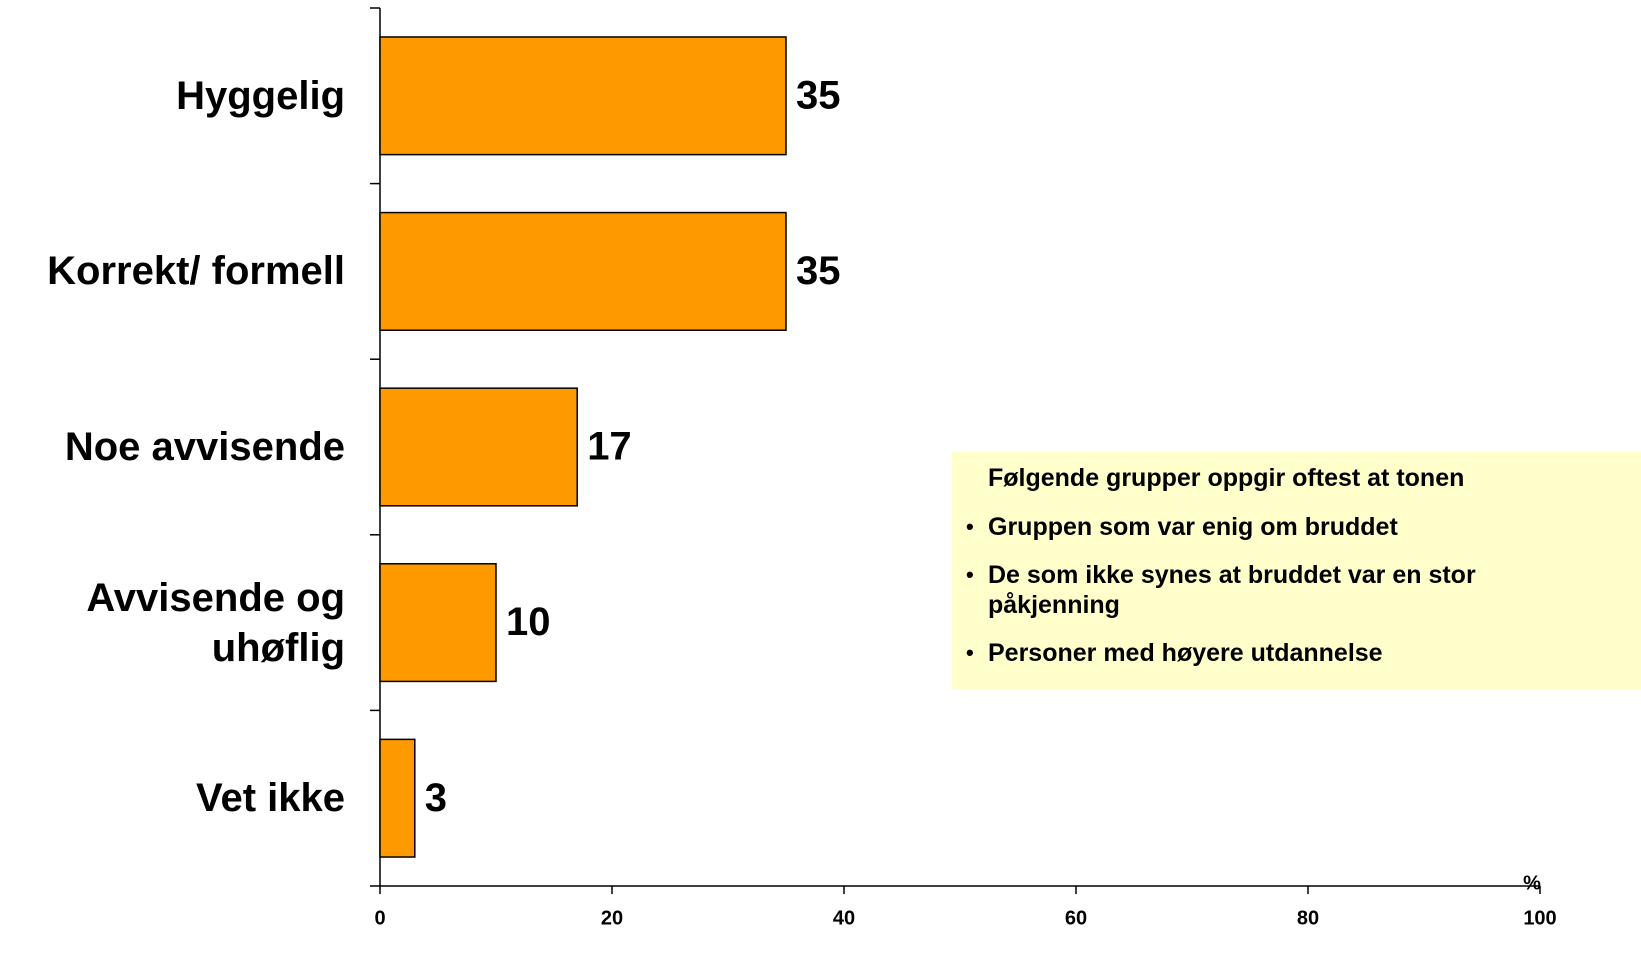 The height and width of the screenshot is (972, 1641). What do you see at coordinates (844, 918) in the screenshot?
I see `x-tick-label: 40` at bounding box center [844, 918].